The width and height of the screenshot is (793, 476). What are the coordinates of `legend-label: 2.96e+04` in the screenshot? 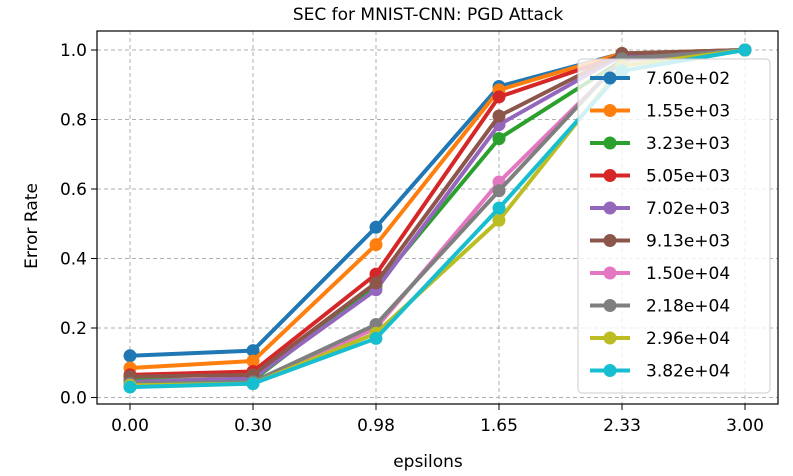 It's located at (688, 339).